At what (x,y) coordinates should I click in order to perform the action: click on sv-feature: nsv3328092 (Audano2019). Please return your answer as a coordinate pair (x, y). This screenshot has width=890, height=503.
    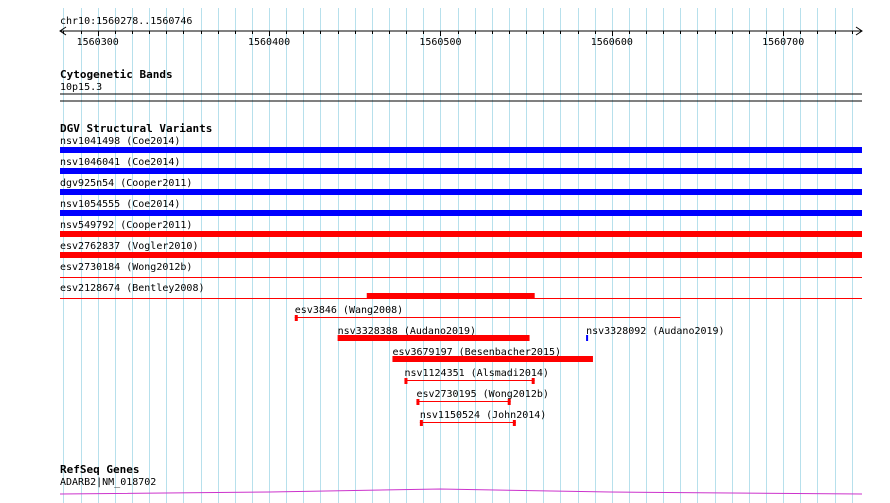
    Looking at the image, I should click on (655, 333).